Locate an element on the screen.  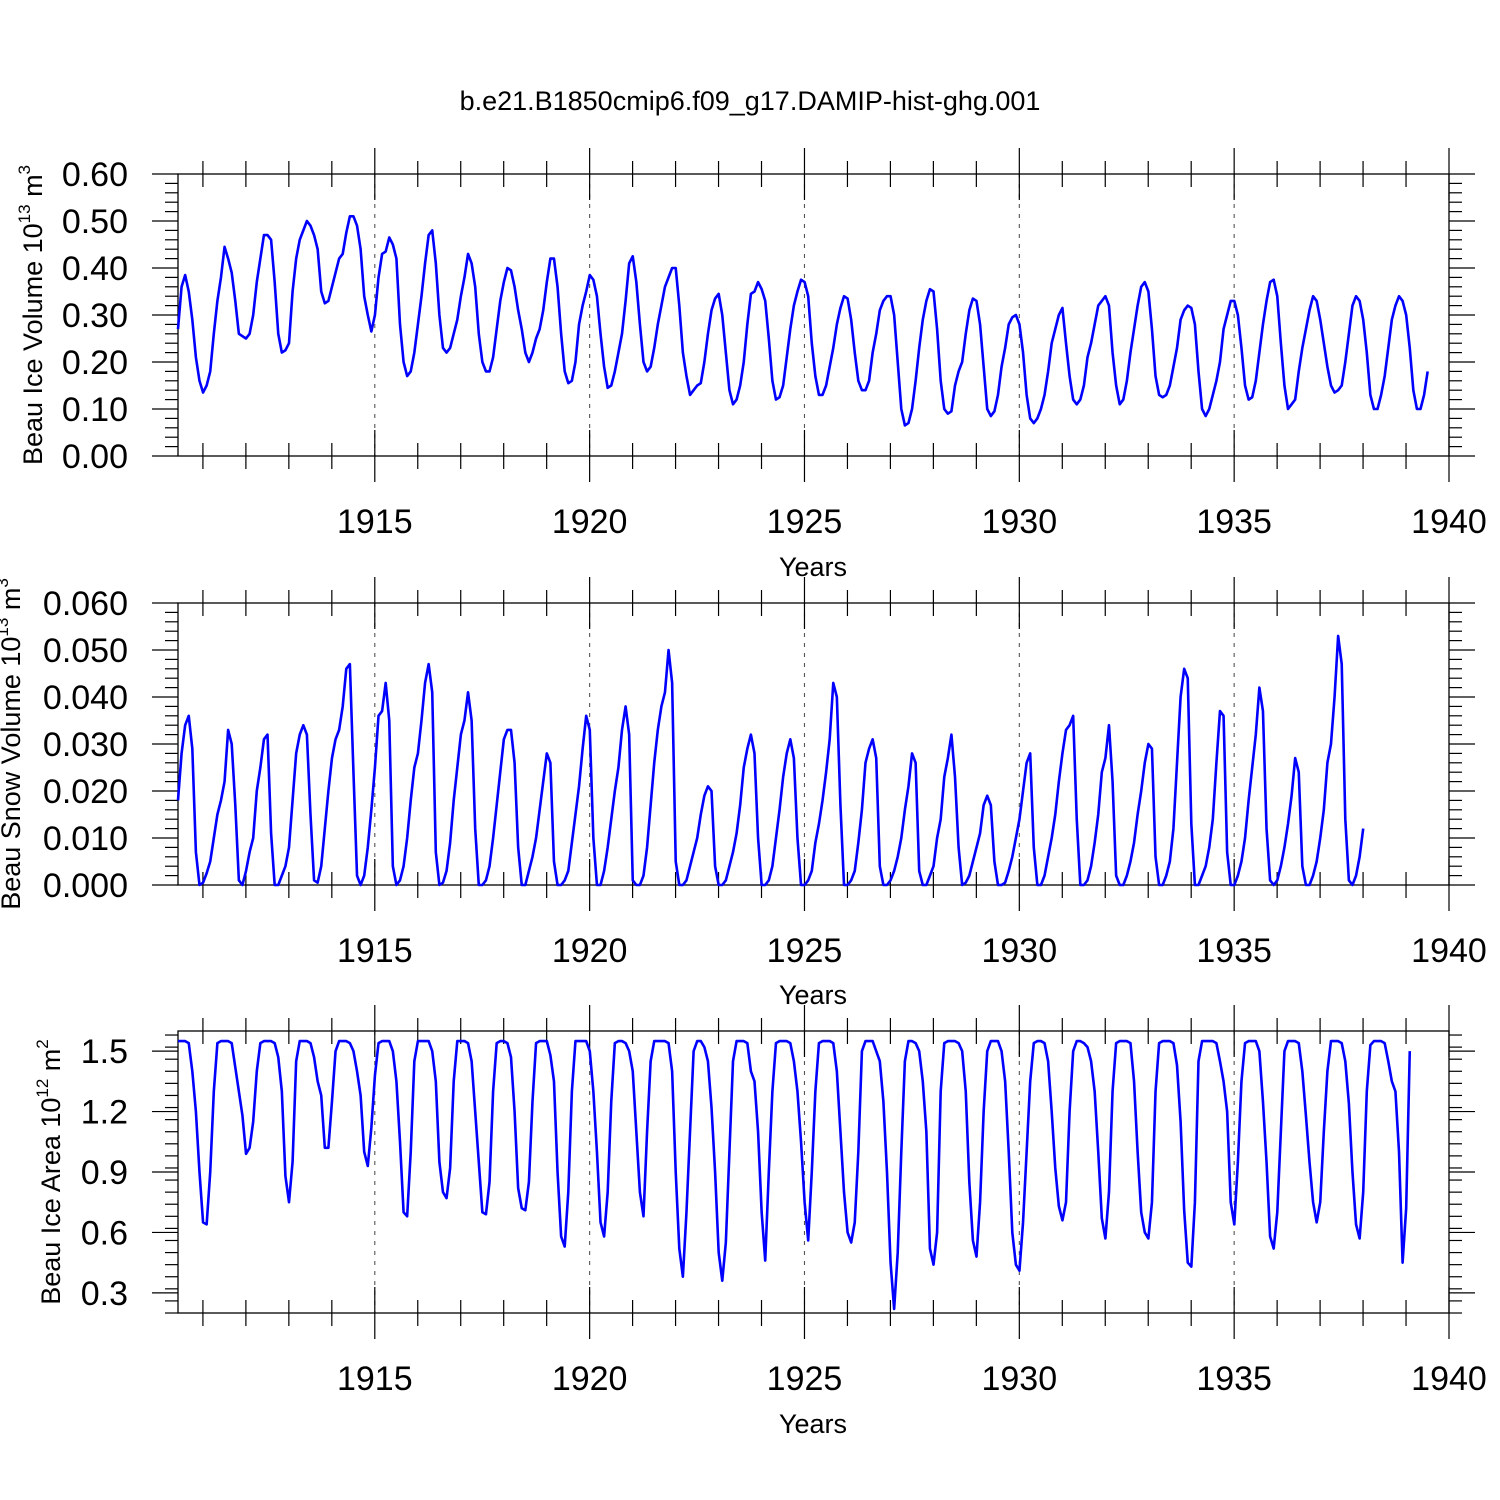
snow-volume-series-line is located at coordinates (770, 760).